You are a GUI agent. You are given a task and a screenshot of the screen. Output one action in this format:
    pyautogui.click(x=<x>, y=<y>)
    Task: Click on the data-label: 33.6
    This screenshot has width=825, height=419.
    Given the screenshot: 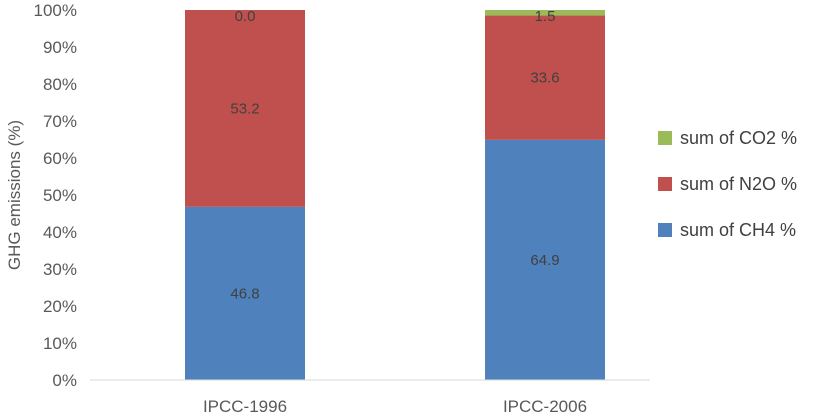 What is the action you would take?
    pyautogui.click(x=544, y=78)
    